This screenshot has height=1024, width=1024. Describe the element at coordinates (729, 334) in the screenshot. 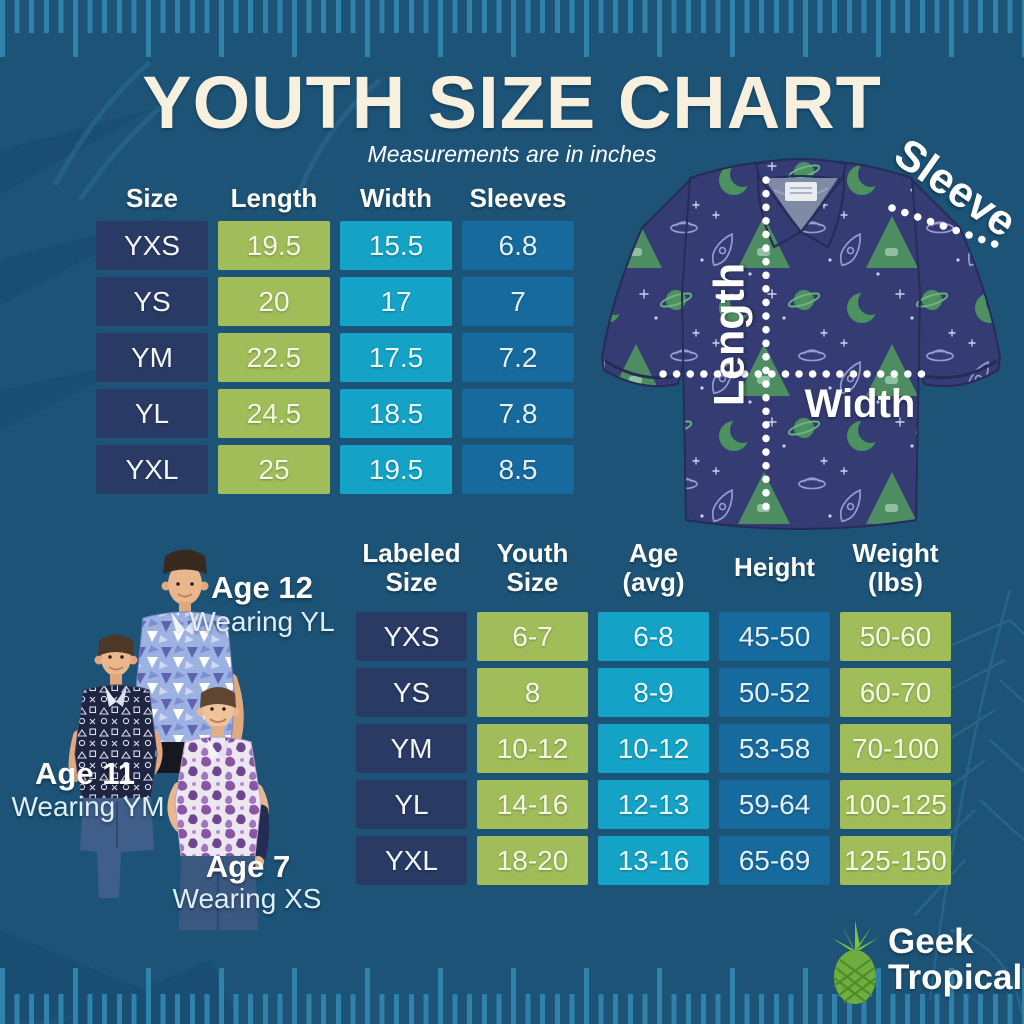

I see `length-measure-label: Length` at that location.